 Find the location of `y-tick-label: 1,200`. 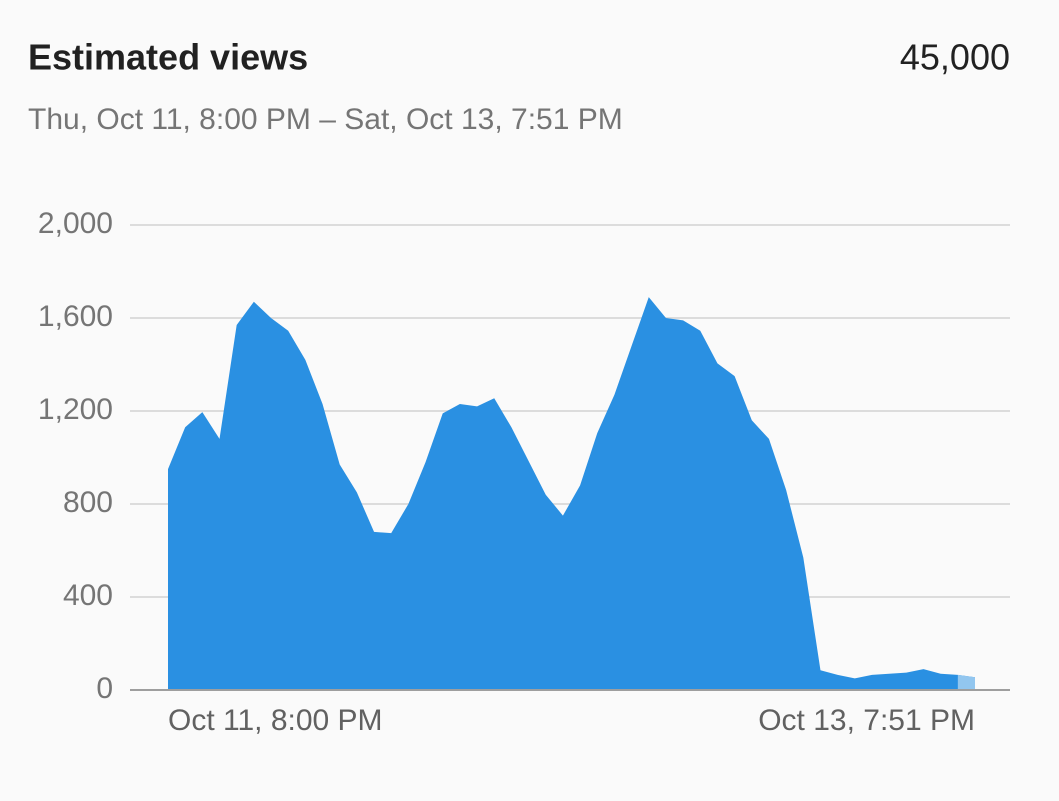

y-tick-label: 1,200 is located at coordinates (75, 409).